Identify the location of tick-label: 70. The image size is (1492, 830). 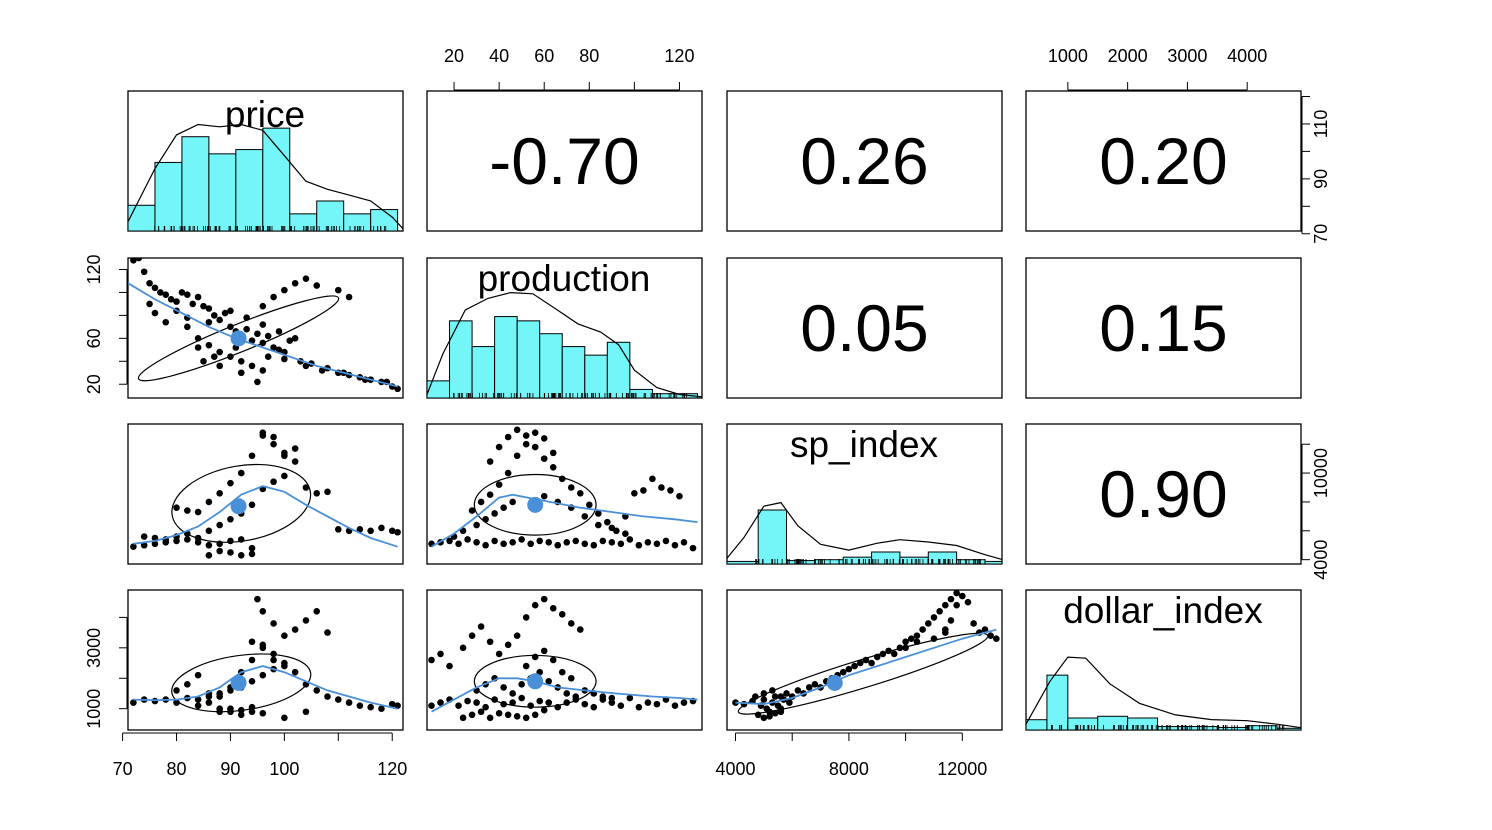
(123, 769).